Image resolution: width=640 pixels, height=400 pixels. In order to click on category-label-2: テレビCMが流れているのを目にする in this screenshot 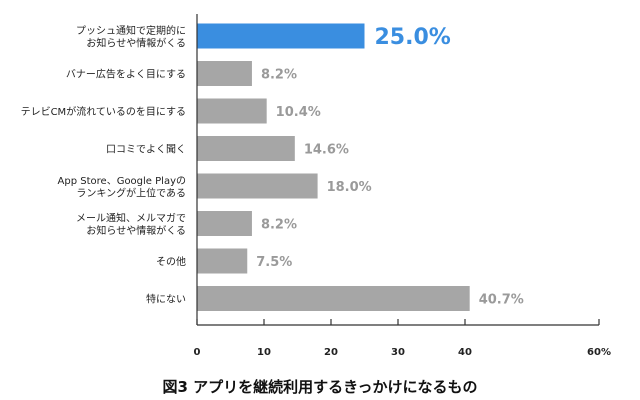, I will do `click(103, 111)`.